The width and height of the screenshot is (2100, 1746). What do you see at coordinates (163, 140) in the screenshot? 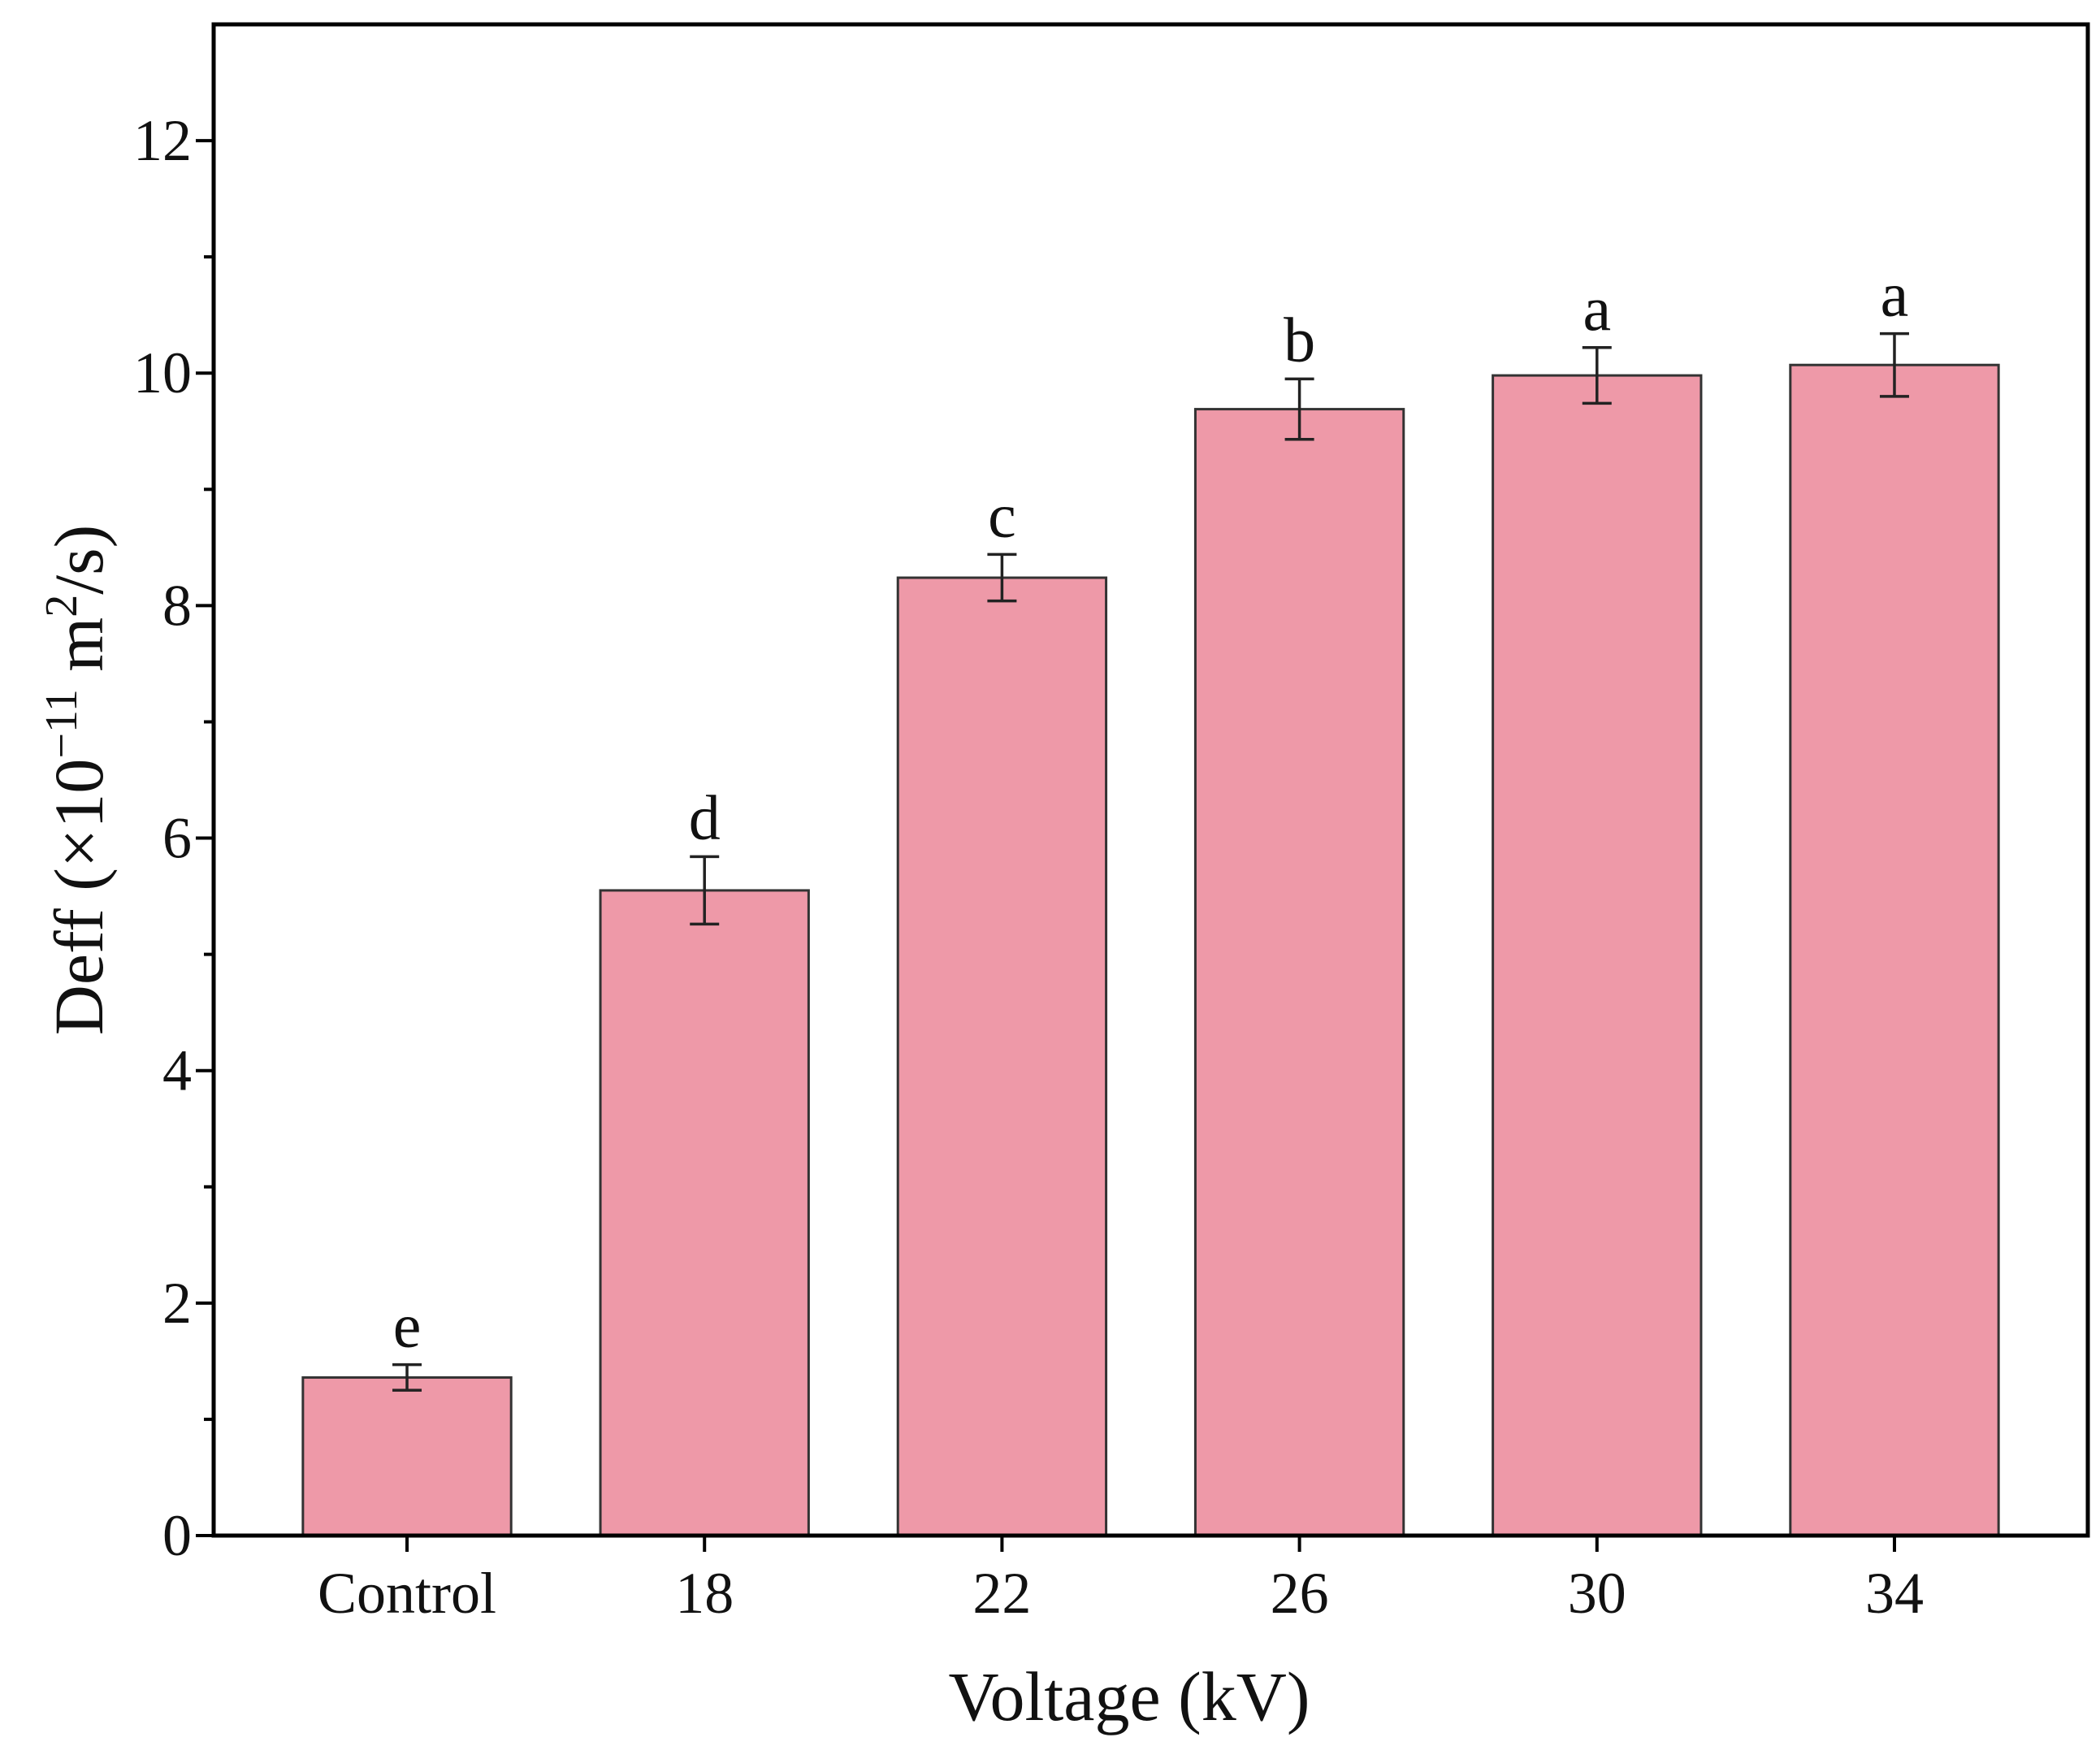
I see `y-tick-label: 12` at bounding box center [163, 140].